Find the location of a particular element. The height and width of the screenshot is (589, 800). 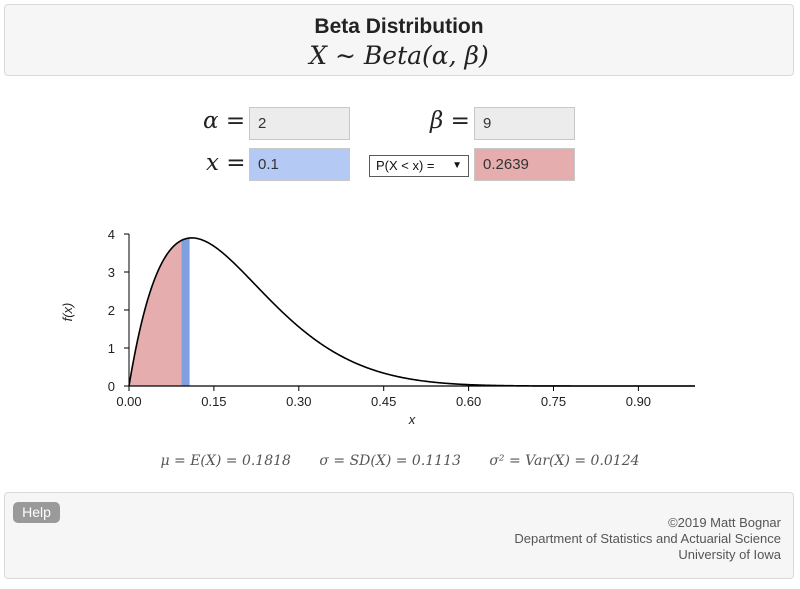

y-tick-label: 1 is located at coordinates (111, 348).